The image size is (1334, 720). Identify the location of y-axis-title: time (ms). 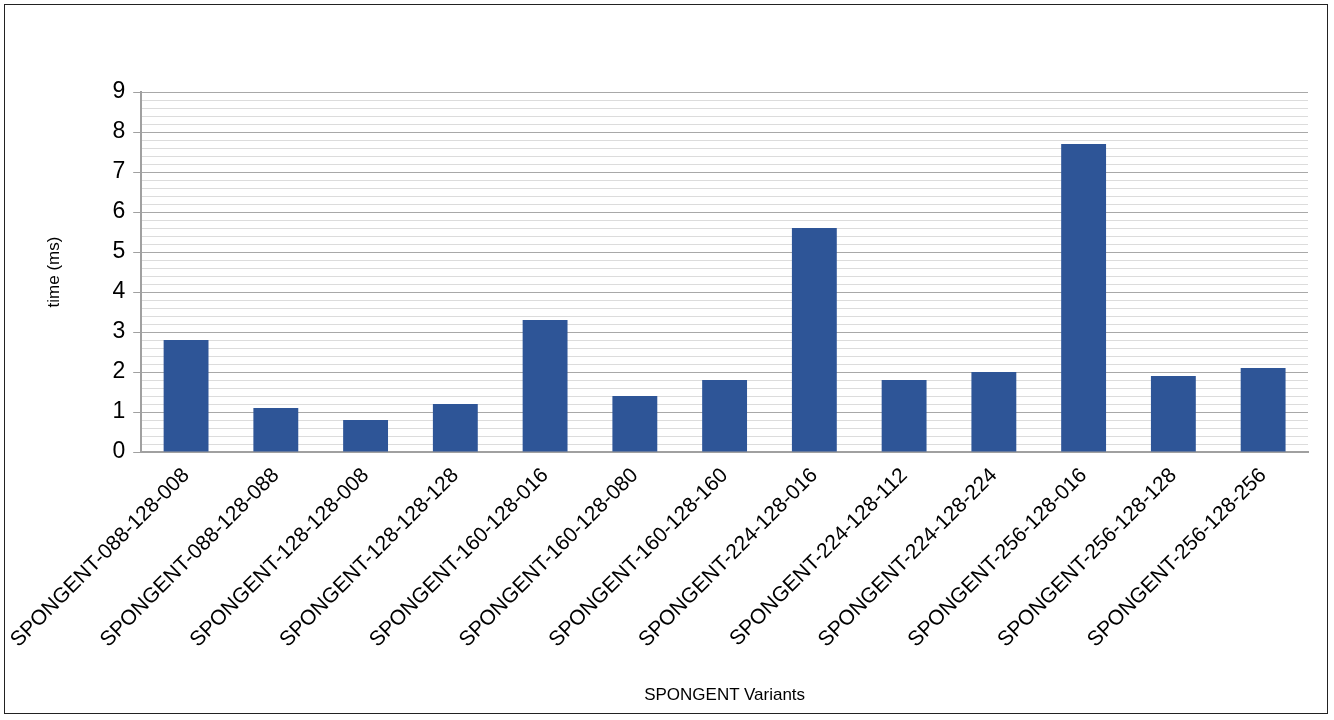
(53, 272).